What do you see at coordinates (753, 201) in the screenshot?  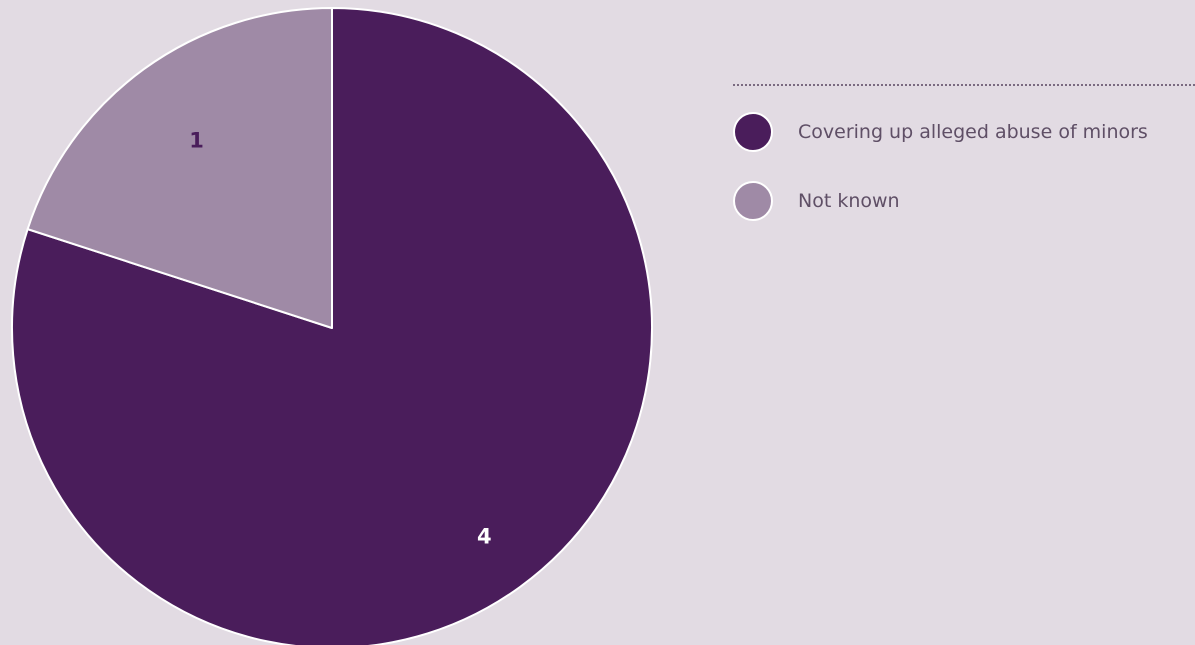 I see `legend-swatch-not-known` at bounding box center [753, 201].